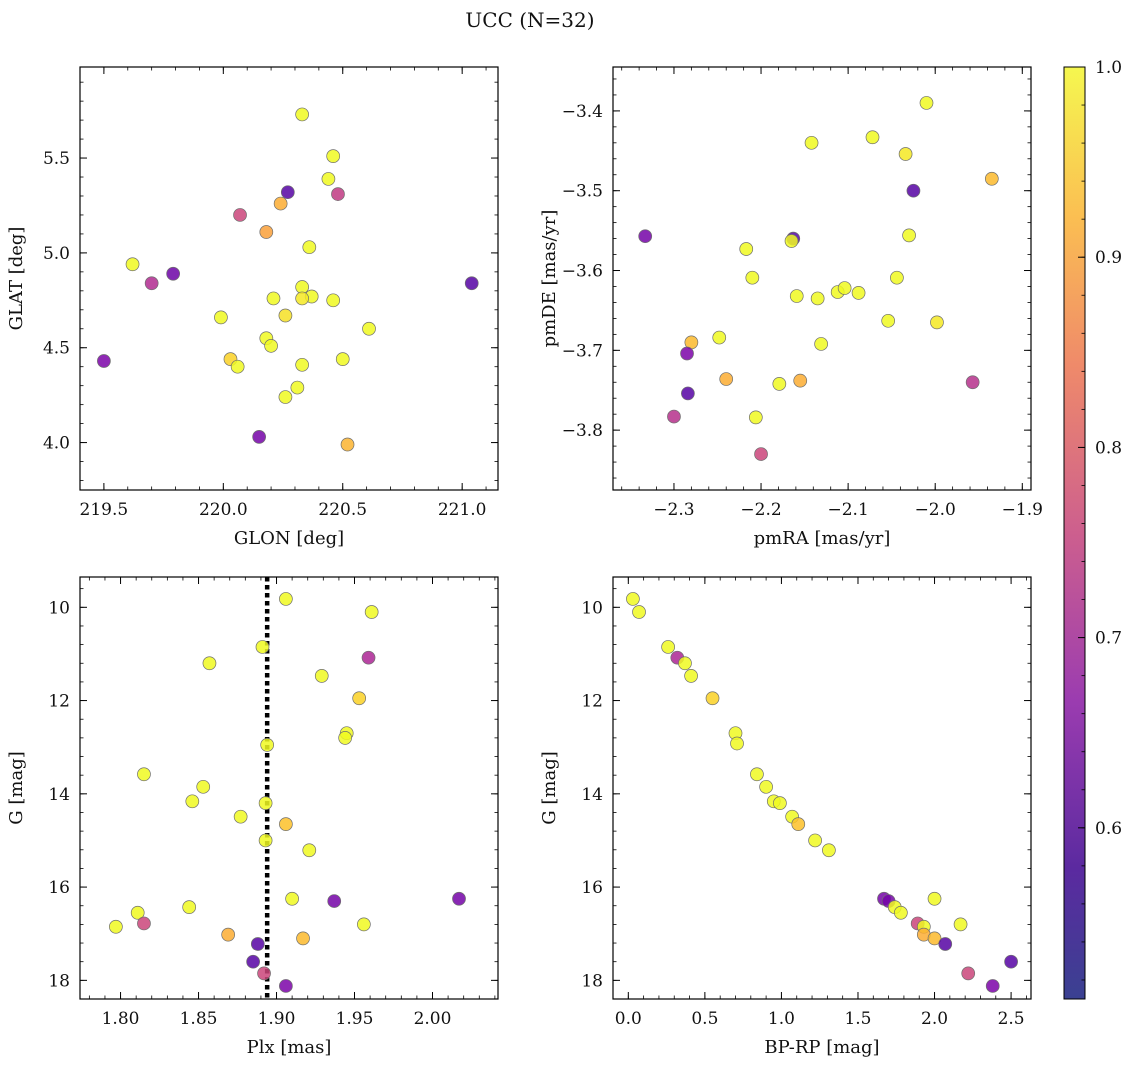 The width and height of the screenshot is (1136, 1067). Describe the element at coordinates (1108, 639) in the screenshot. I see `colorbar-tick-label: 0.7` at that location.